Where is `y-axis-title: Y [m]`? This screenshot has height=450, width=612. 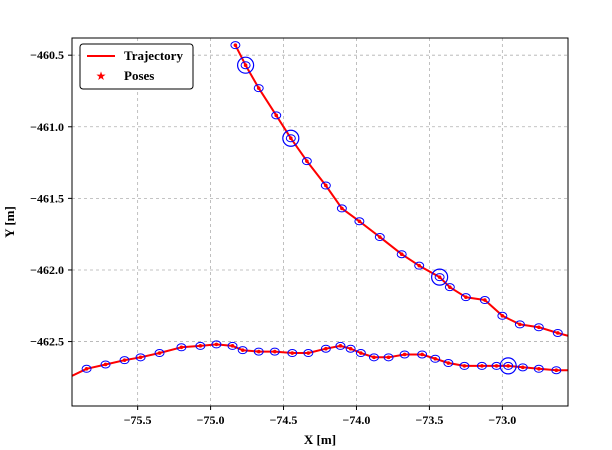
y-axis-title: Y [m] is located at coordinates (9, 222).